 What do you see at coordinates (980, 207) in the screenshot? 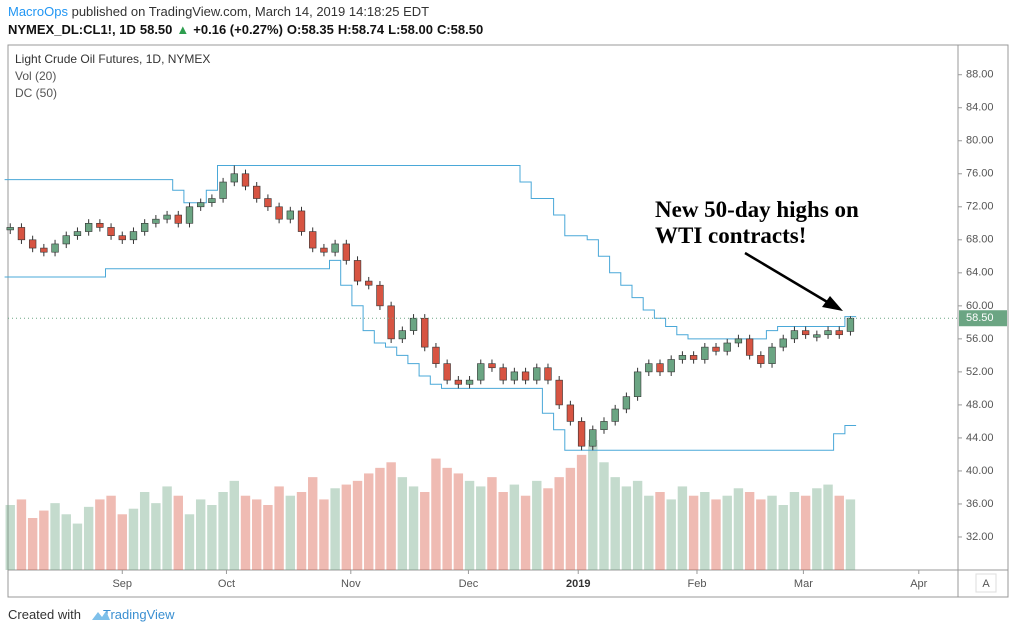
I see `y-tick-label: 72.00` at bounding box center [980, 207].